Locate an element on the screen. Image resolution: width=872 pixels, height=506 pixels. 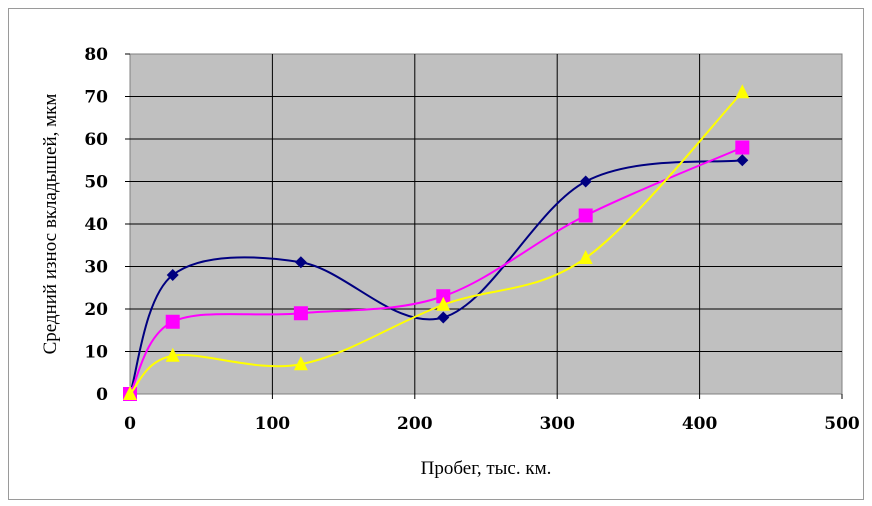
y-tick-label: 20 is located at coordinates (96, 310).